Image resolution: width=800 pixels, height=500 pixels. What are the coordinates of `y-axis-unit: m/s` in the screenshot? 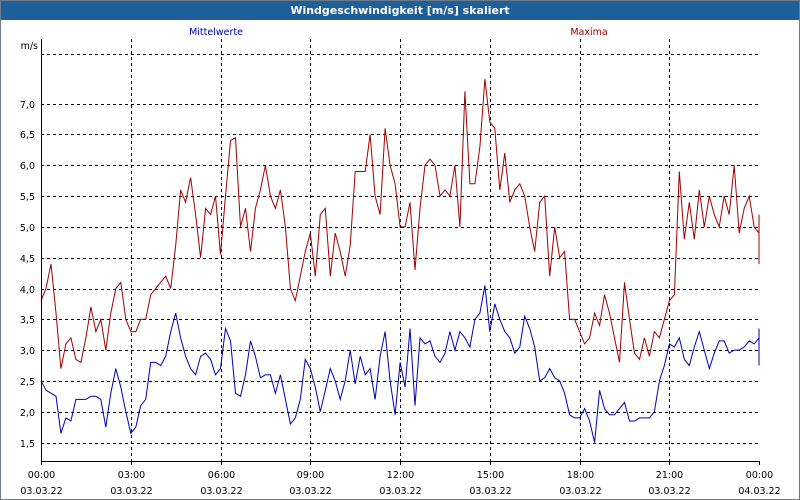 It's located at (29, 46).